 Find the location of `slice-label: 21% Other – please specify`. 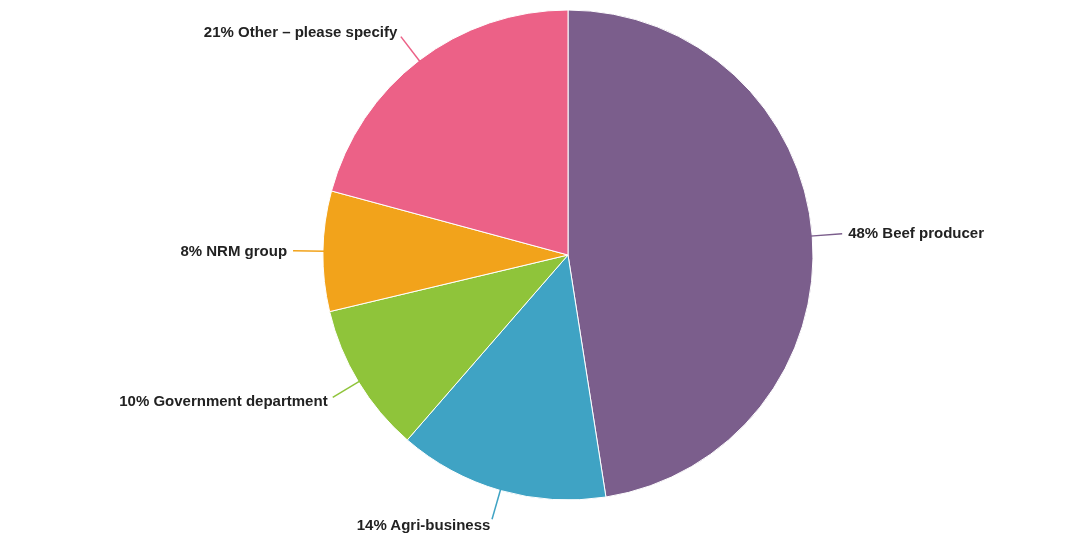

slice-label: 21% Other – please specify is located at coordinates (300, 32).